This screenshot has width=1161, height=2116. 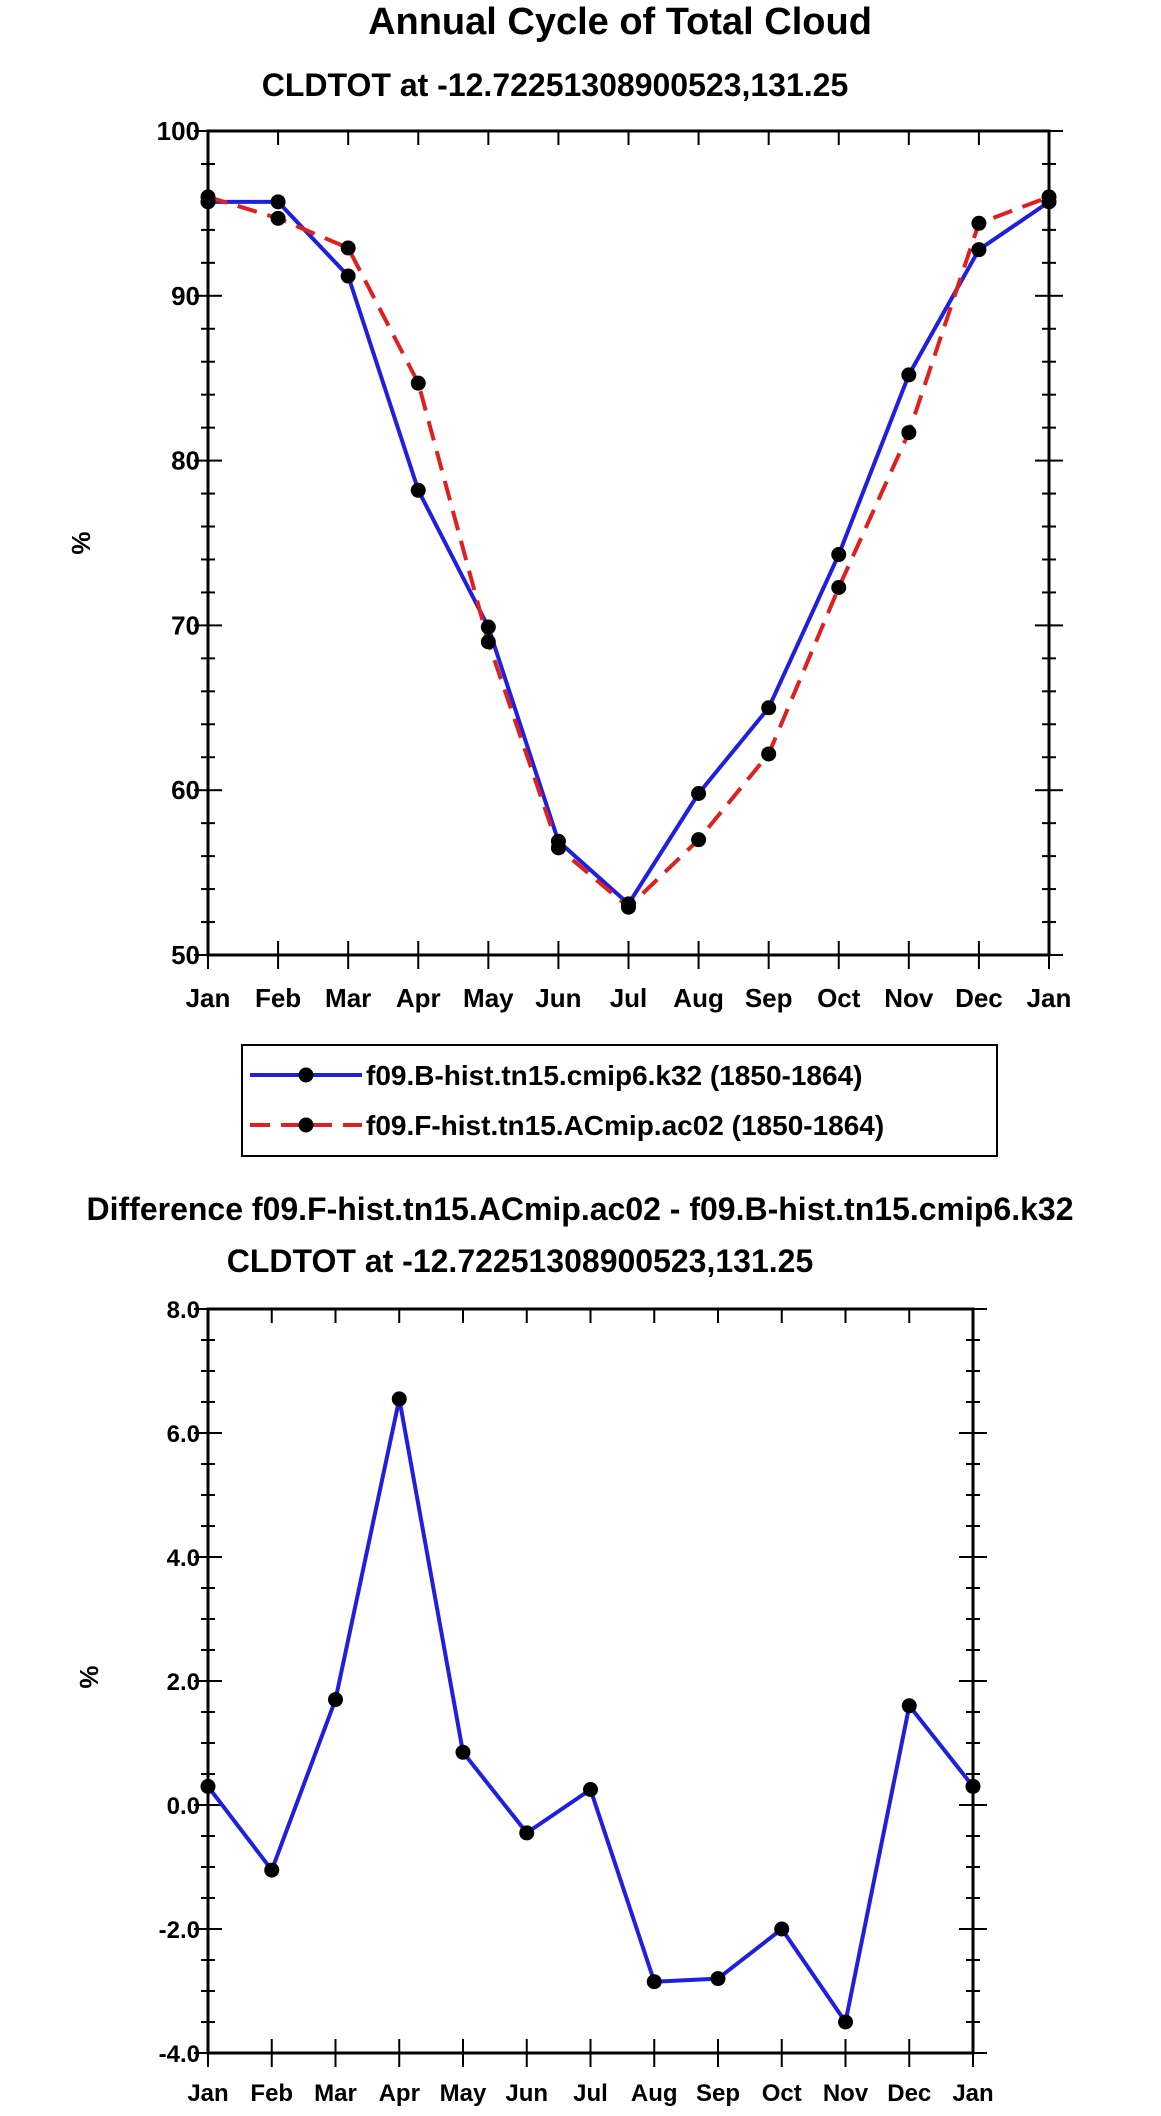 I want to click on y-tick-label: -4.0, so click(x=179, y=2054).